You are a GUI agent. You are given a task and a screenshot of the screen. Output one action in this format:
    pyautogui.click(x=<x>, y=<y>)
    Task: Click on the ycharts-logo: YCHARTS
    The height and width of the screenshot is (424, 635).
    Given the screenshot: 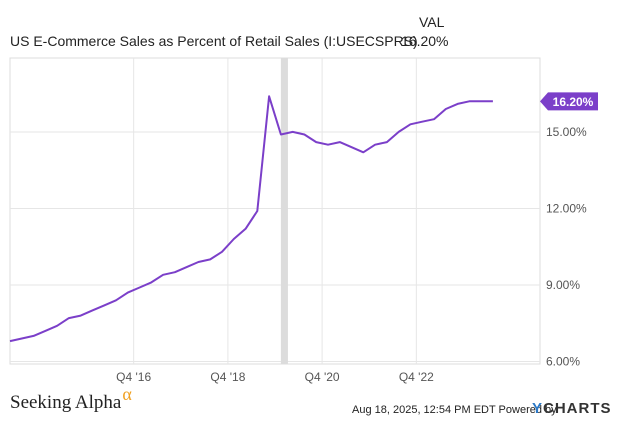 What is the action you would take?
    pyautogui.click(x=572, y=408)
    